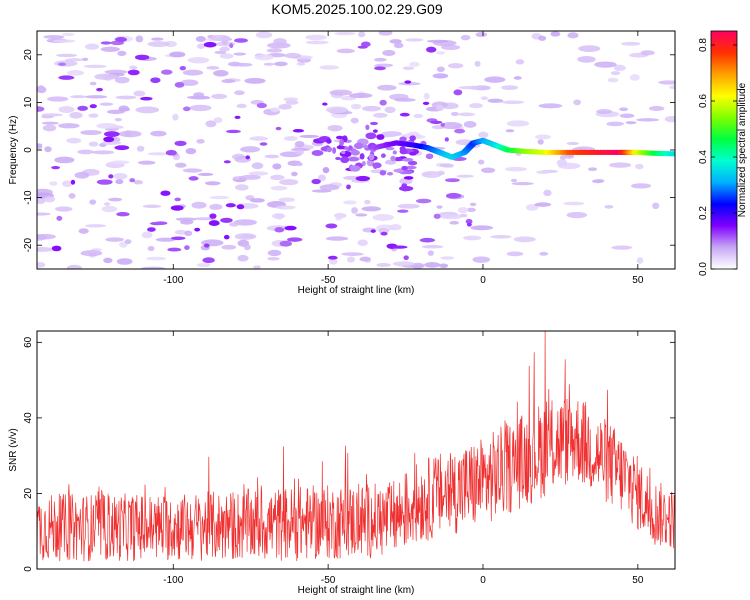 Image resolution: width=750 pixels, height=600 pixels. What do you see at coordinates (28, 197) in the screenshot?
I see `y-tick-label: -10` at bounding box center [28, 197].